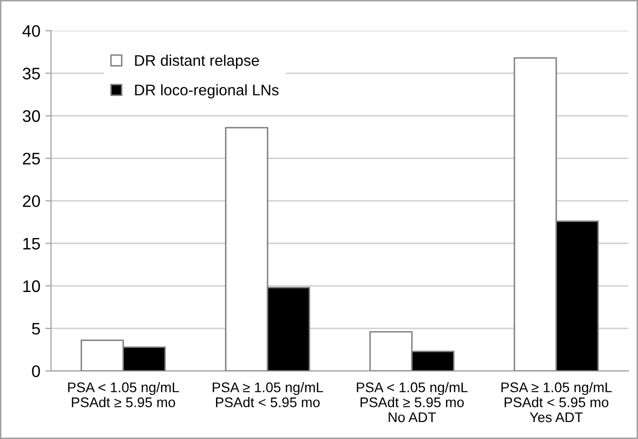  What do you see at coordinates (123, 395) in the screenshot?
I see `x-tick-label: PSA < 1.05 ng/mL PSAdt ≥ 5.95 mo` at bounding box center [123, 395].